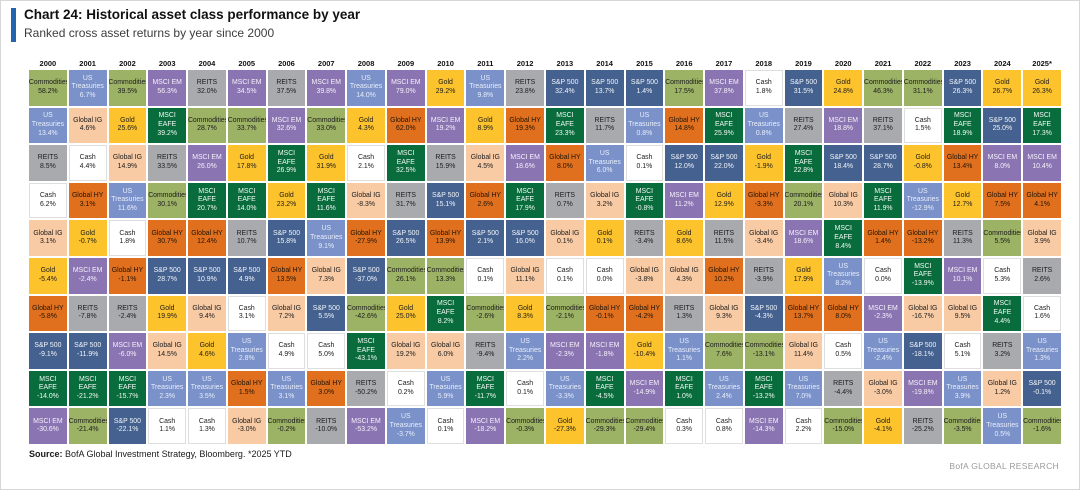 This screenshot has height=490, width=1080. What do you see at coordinates (843, 125) in the screenshot?
I see `asset-cell: MSCI EM 18.8%` at bounding box center [843, 125].